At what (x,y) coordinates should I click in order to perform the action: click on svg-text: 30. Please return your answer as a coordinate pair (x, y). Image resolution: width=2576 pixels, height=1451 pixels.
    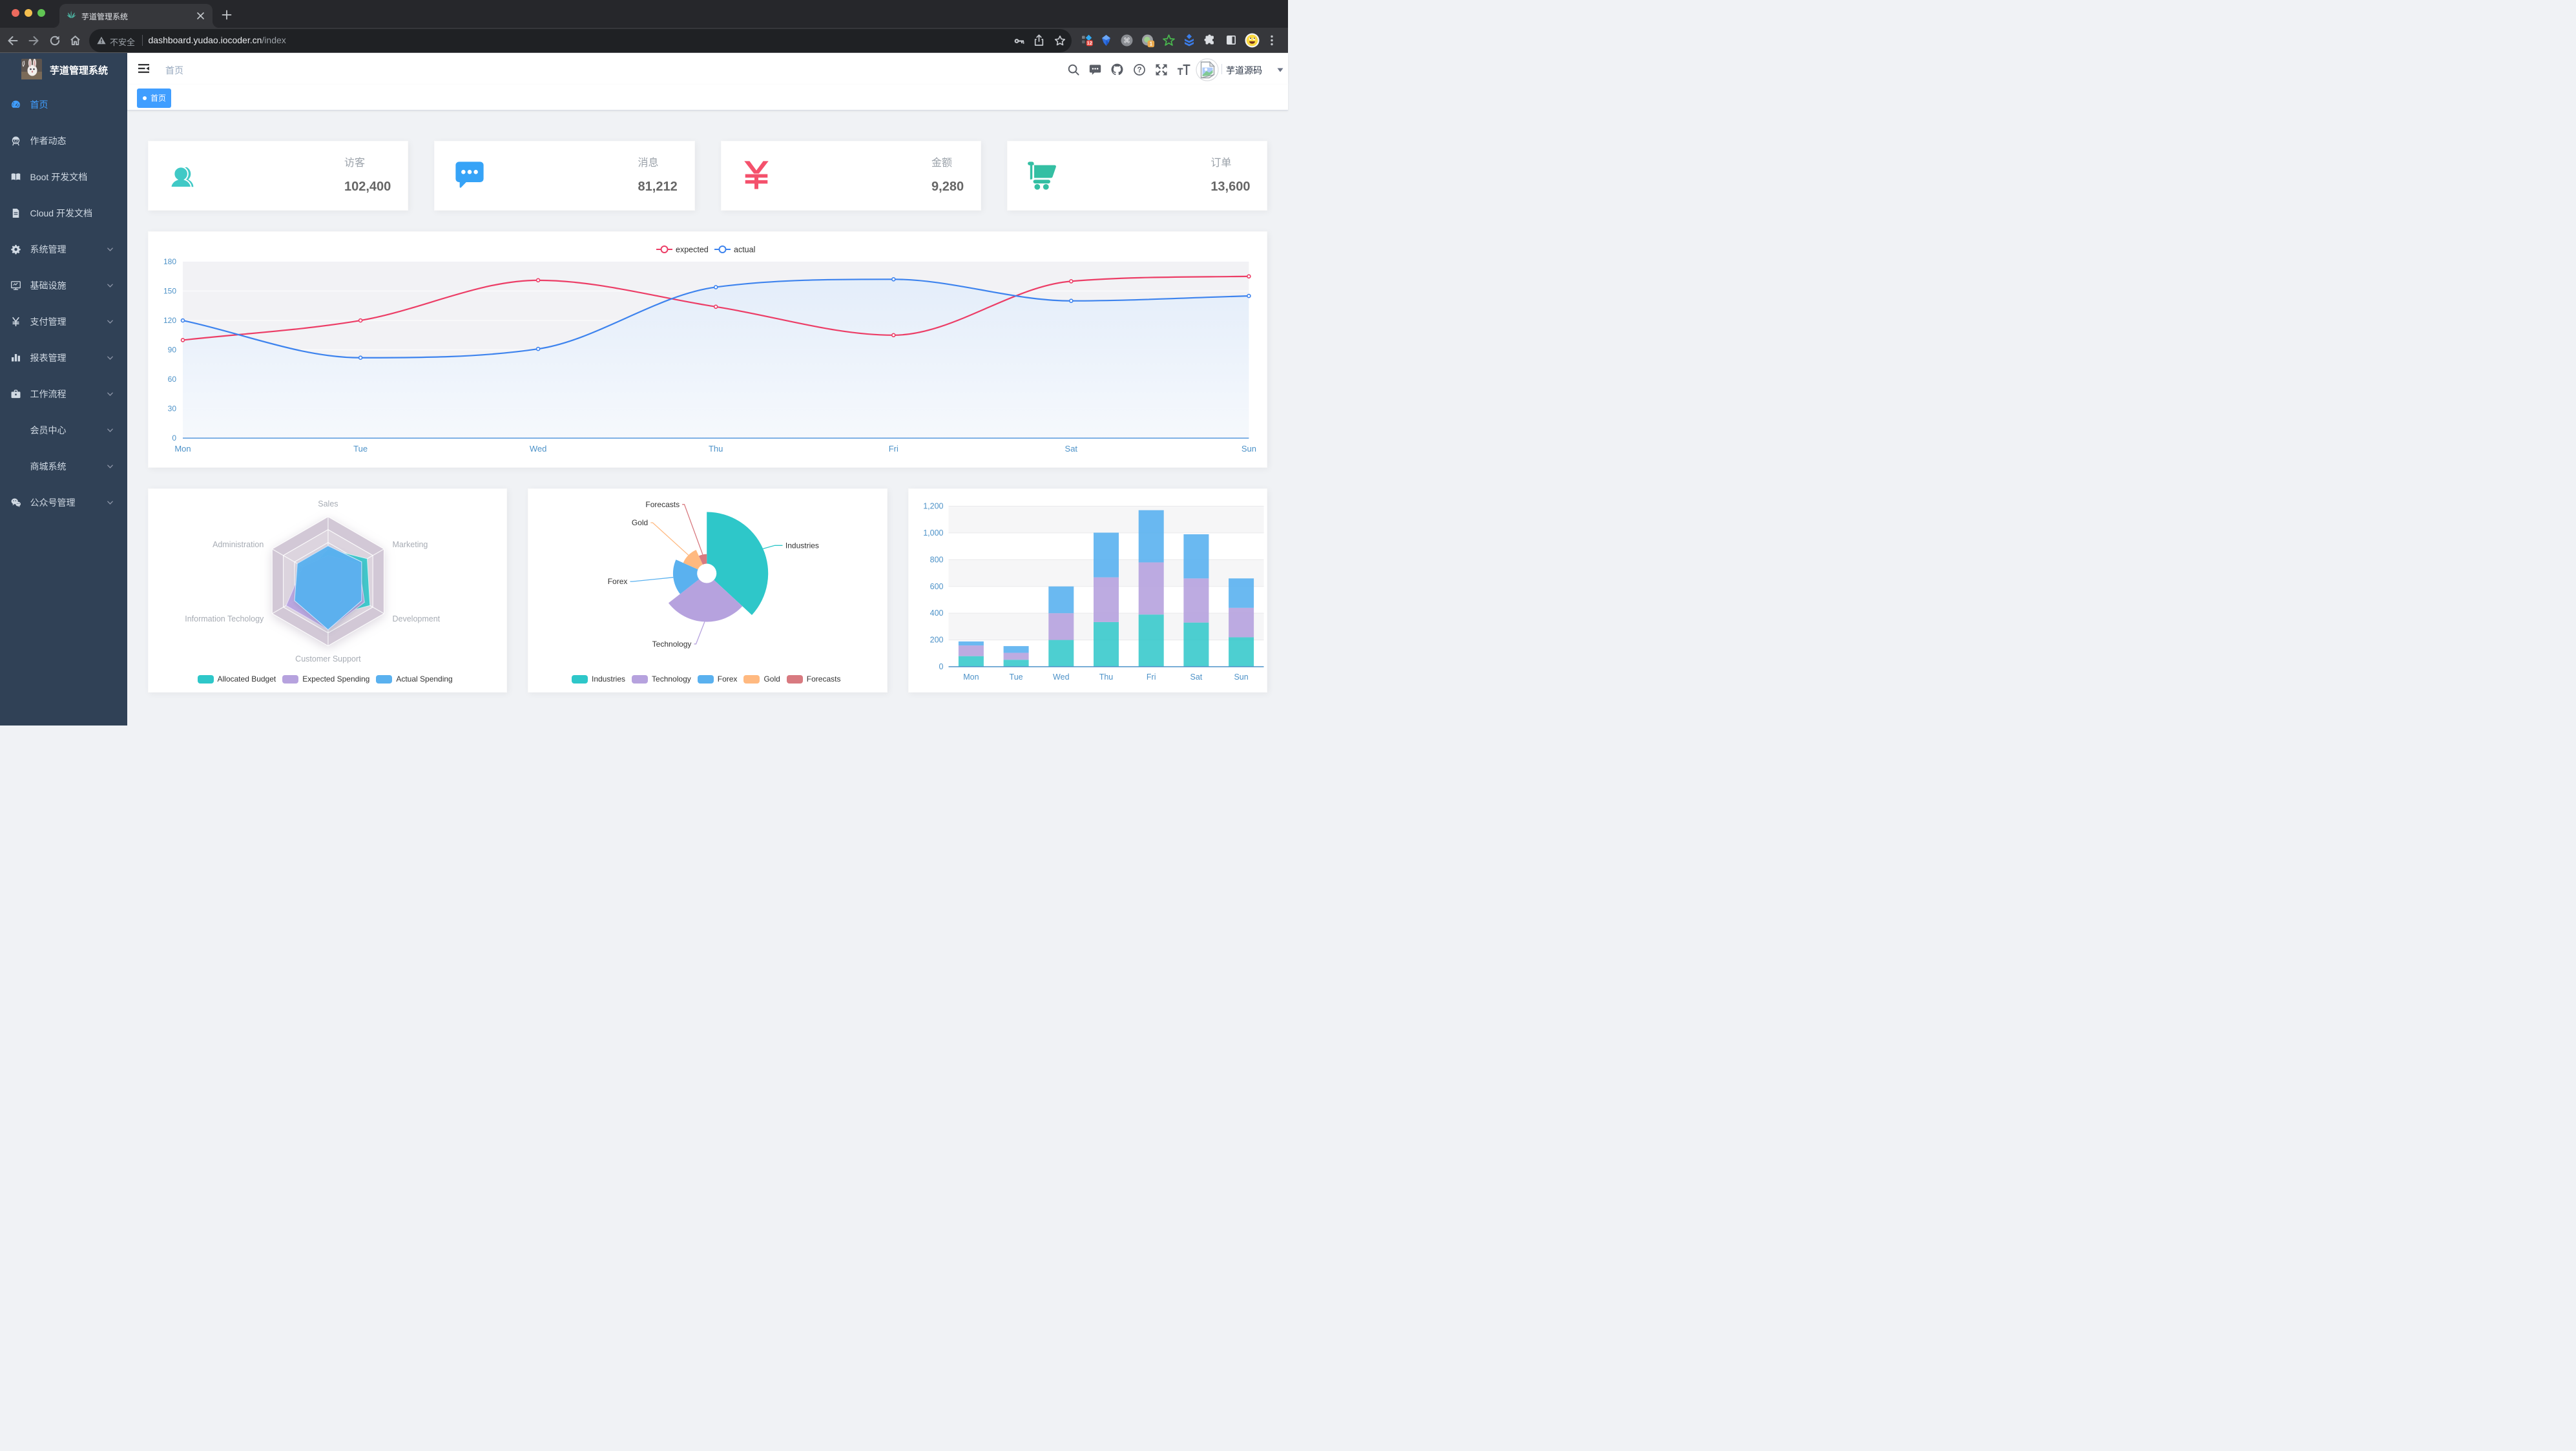
    Looking at the image, I should click on (171, 408).